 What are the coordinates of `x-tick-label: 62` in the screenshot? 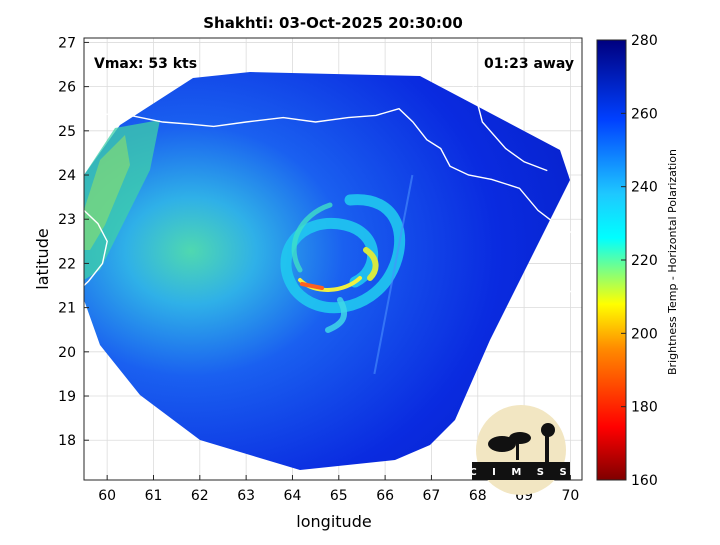 It's located at (200, 496).